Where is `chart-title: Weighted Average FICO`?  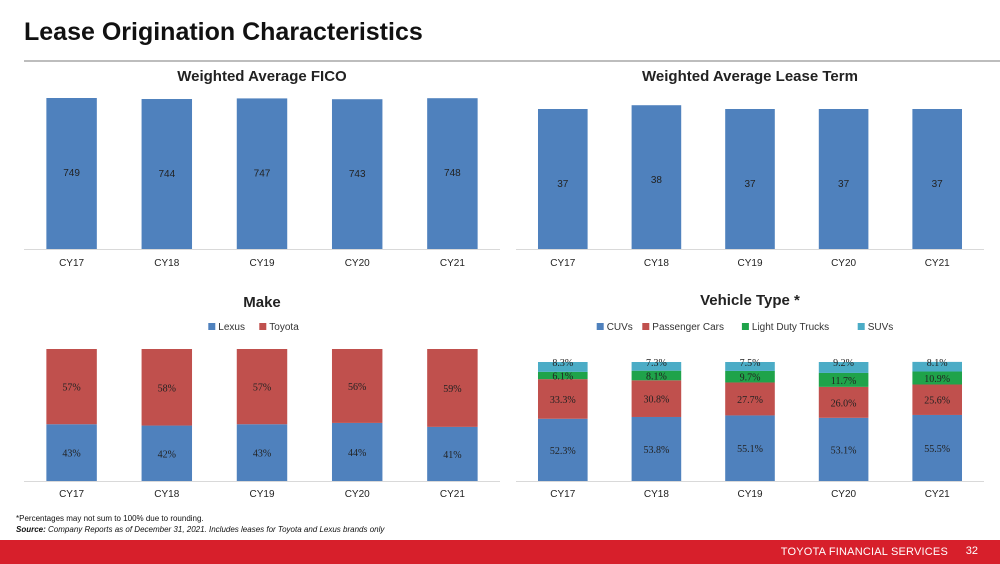 chart-title: Weighted Average FICO is located at coordinates (262, 76).